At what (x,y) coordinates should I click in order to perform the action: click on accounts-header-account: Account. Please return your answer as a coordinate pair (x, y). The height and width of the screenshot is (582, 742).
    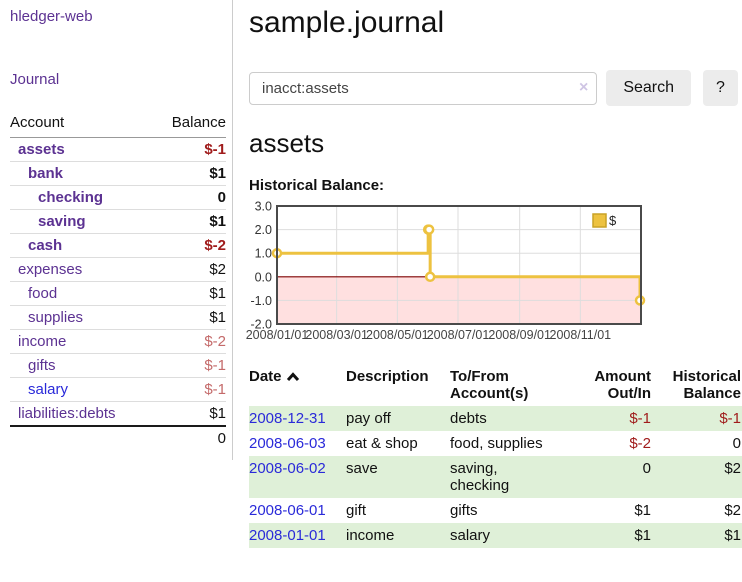
    Looking at the image, I should click on (81, 125).